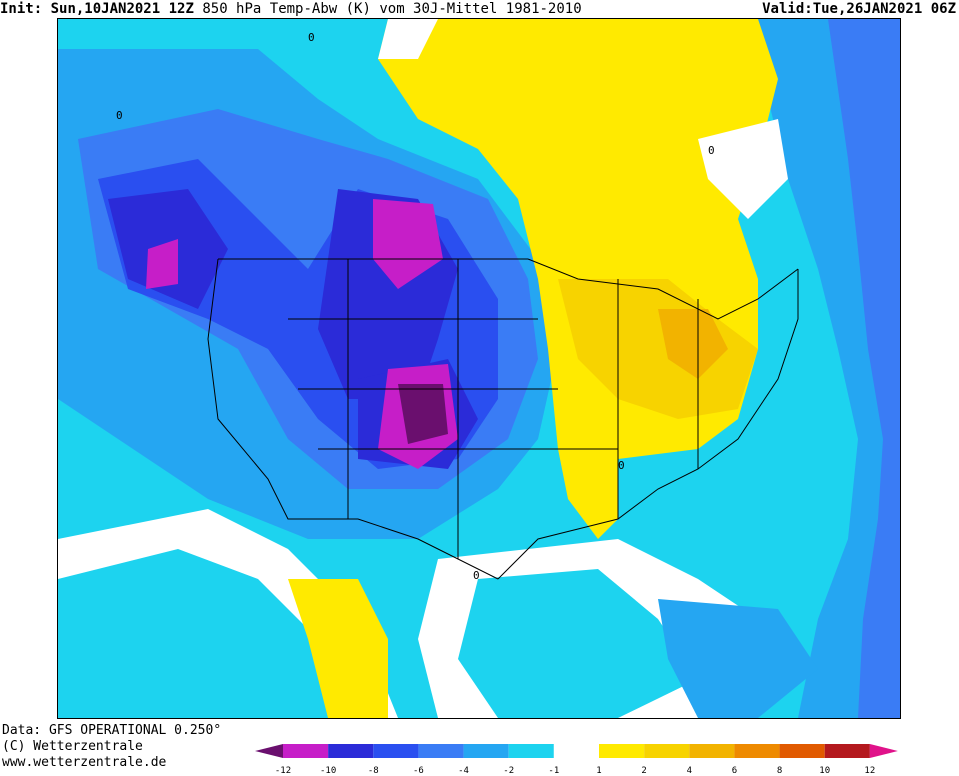  I want to click on montana-magenta-core, so click(408, 244).